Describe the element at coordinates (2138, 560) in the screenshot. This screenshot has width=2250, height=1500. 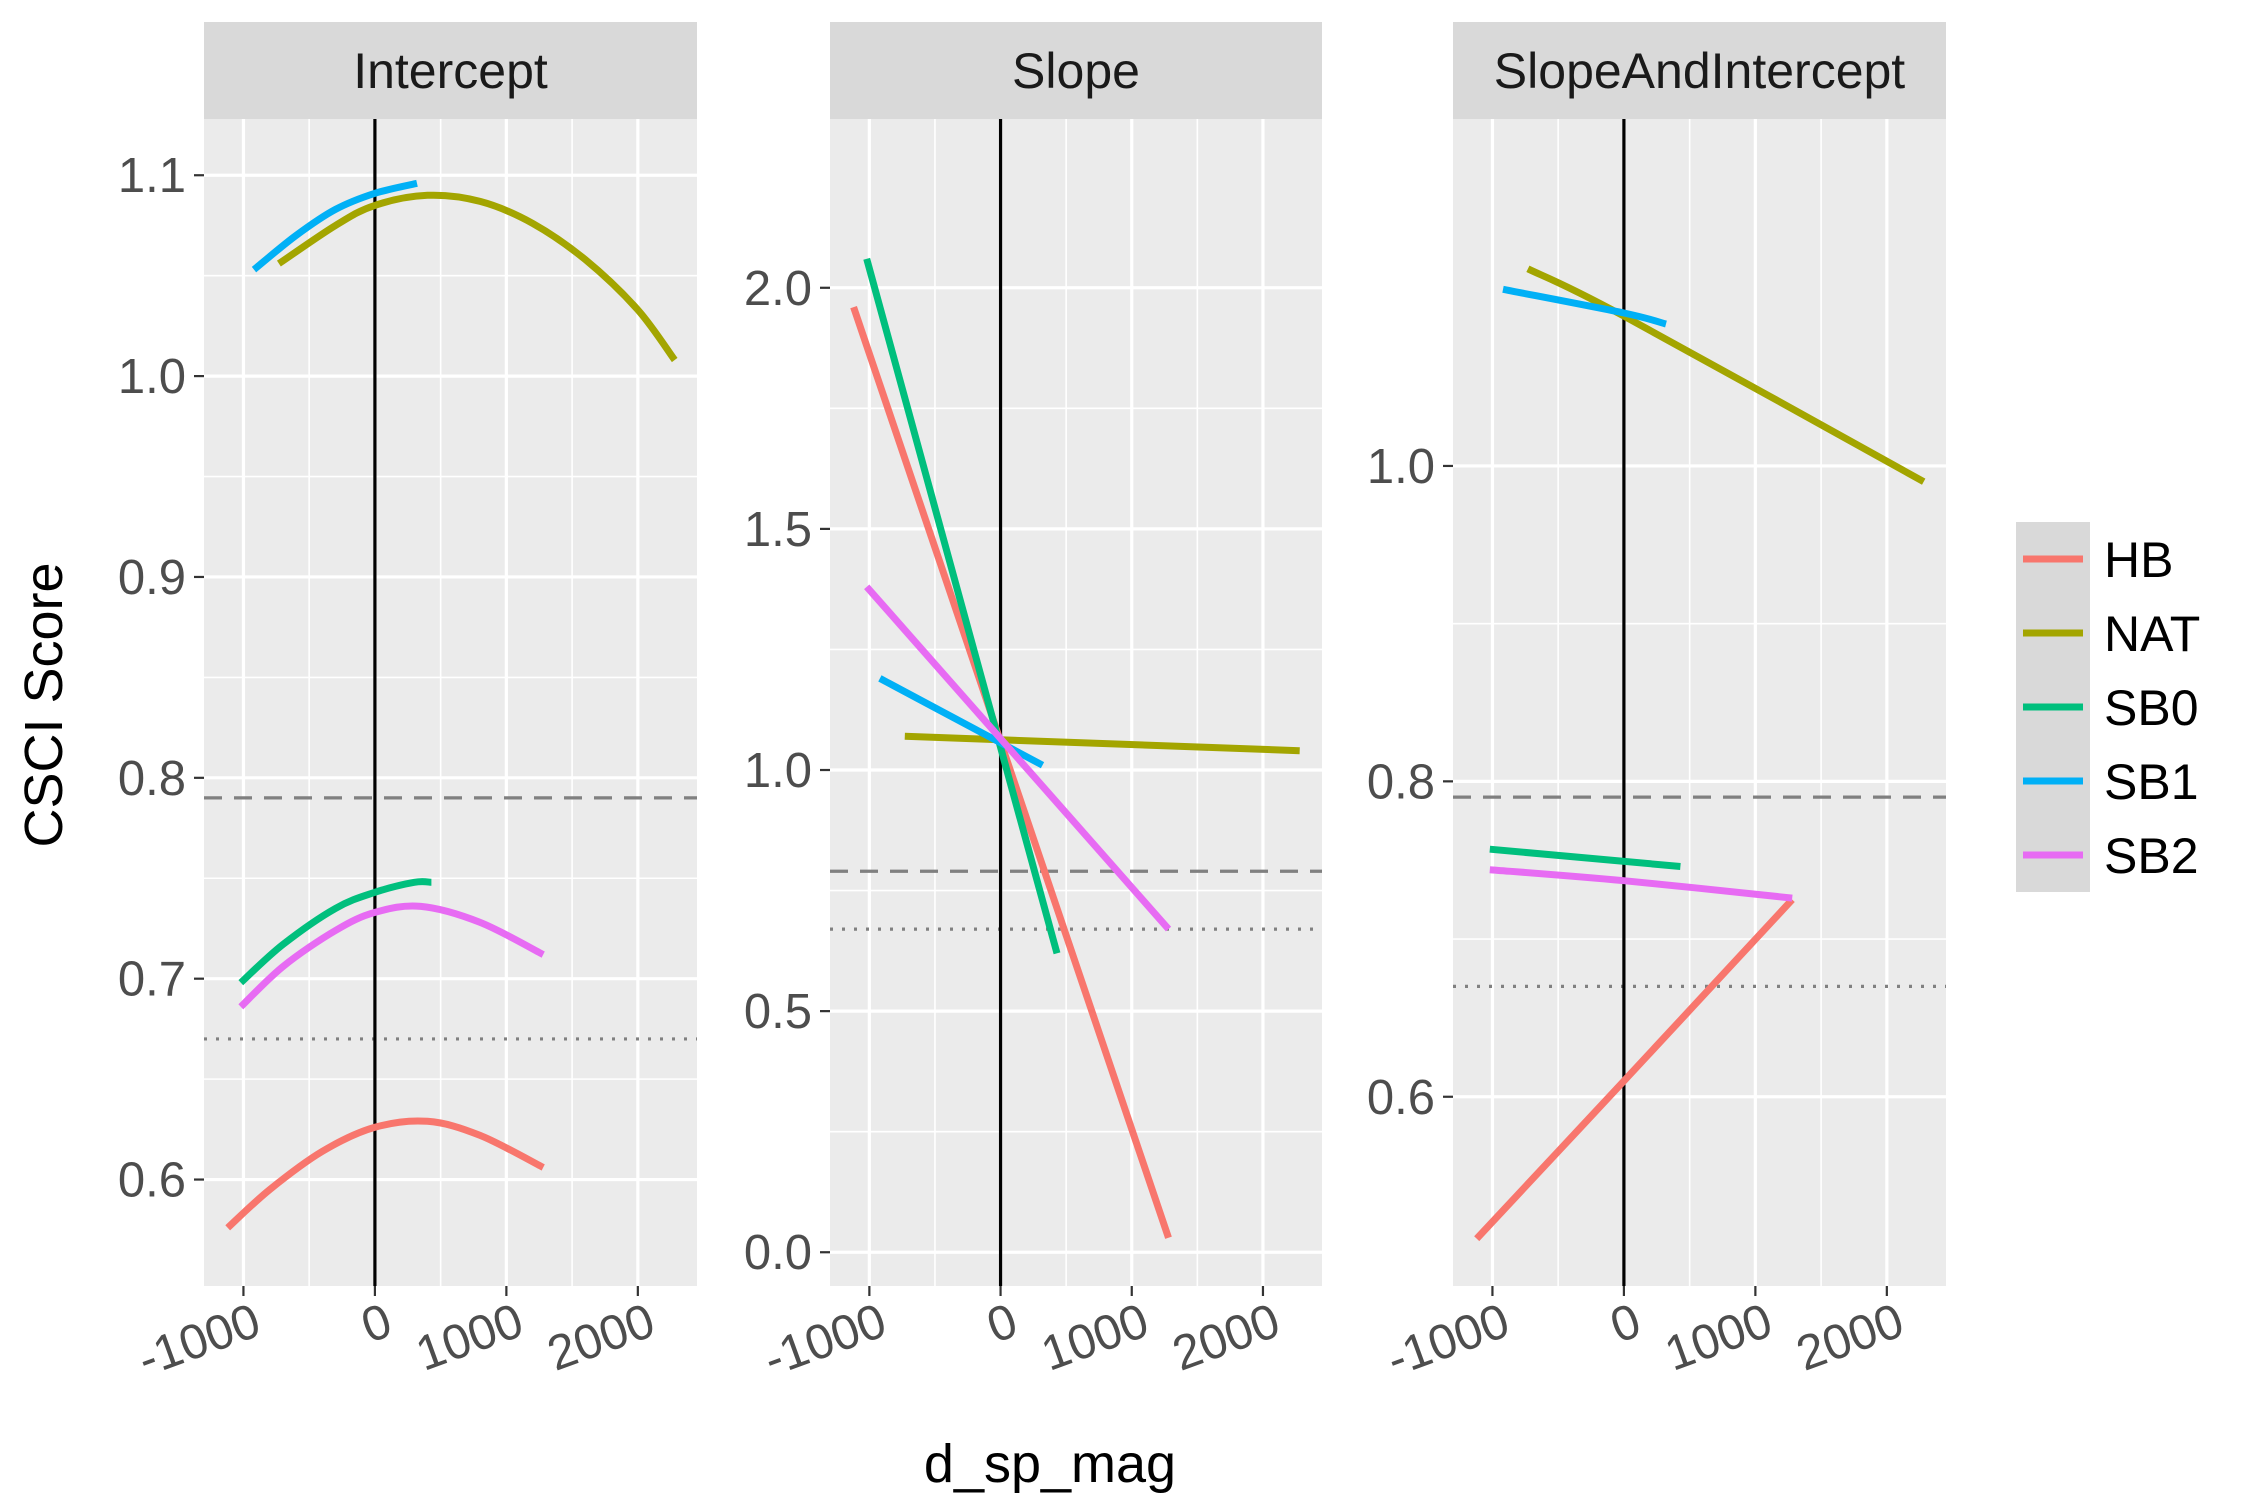
I see `legend-label: HB` at that location.